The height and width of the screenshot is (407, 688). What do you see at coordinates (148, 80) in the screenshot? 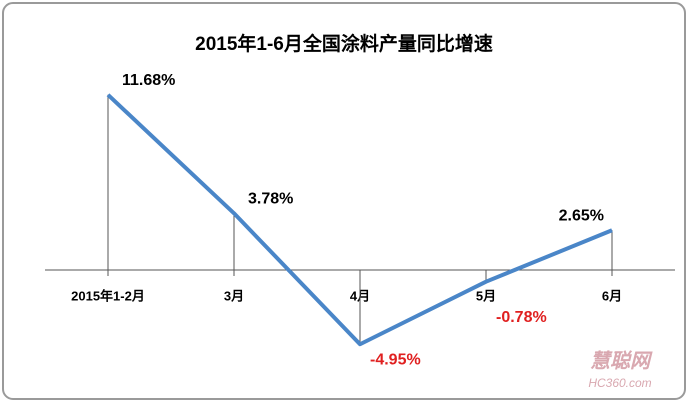
I see `data-label: 11.68%` at bounding box center [148, 80].